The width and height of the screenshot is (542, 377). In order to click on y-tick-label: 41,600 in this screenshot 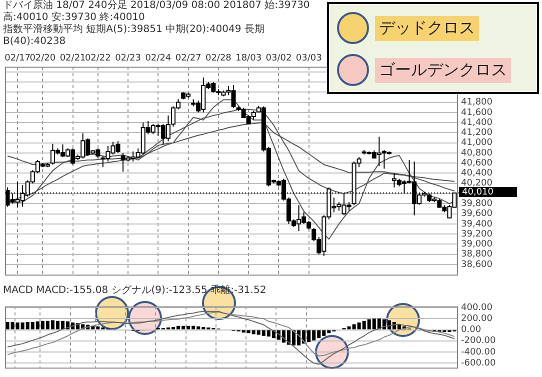, I will do `click(477, 113)`.